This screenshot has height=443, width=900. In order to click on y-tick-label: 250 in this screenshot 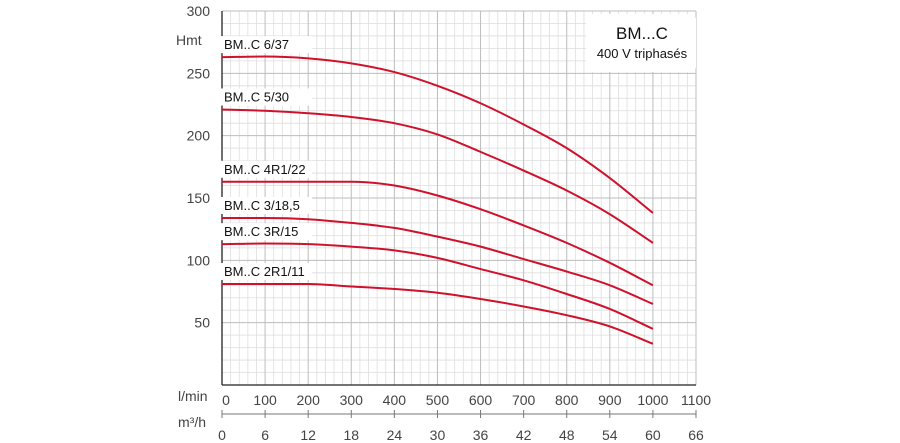, I will do `click(199, 73)`.